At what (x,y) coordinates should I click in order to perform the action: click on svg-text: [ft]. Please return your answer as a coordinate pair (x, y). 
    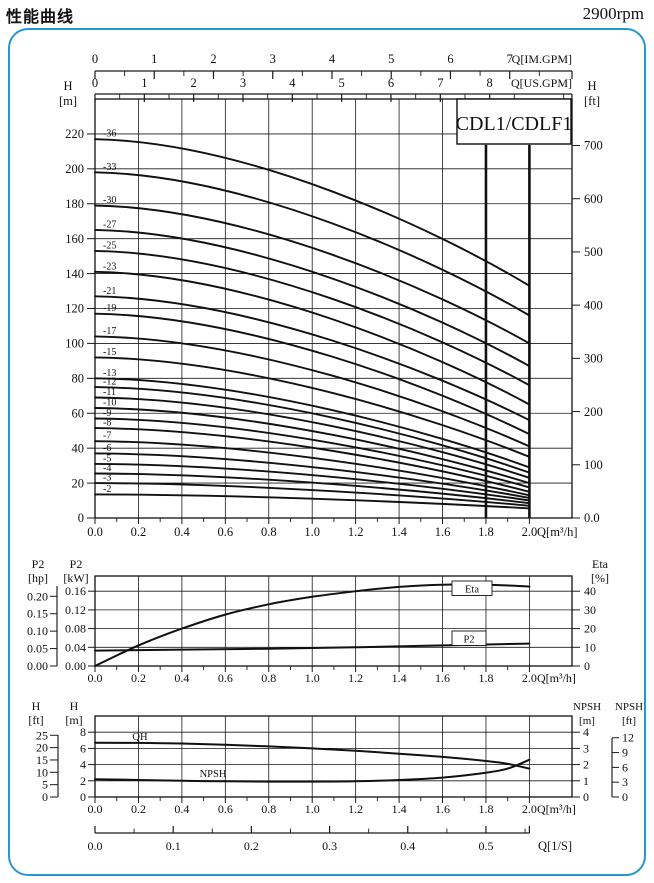
    Looking at the image, I should click on (629, 721).